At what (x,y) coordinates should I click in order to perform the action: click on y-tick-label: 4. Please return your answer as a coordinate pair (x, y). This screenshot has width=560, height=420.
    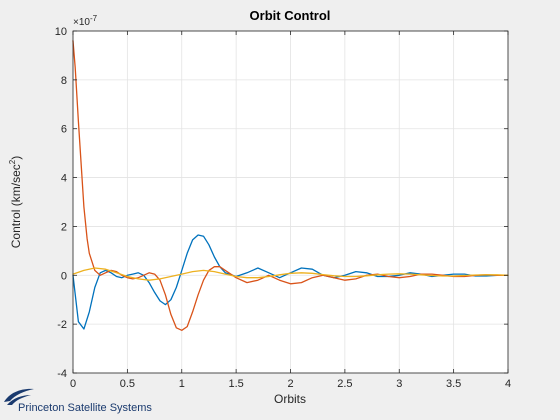
    Looking at the image, I should click on (64, 179).